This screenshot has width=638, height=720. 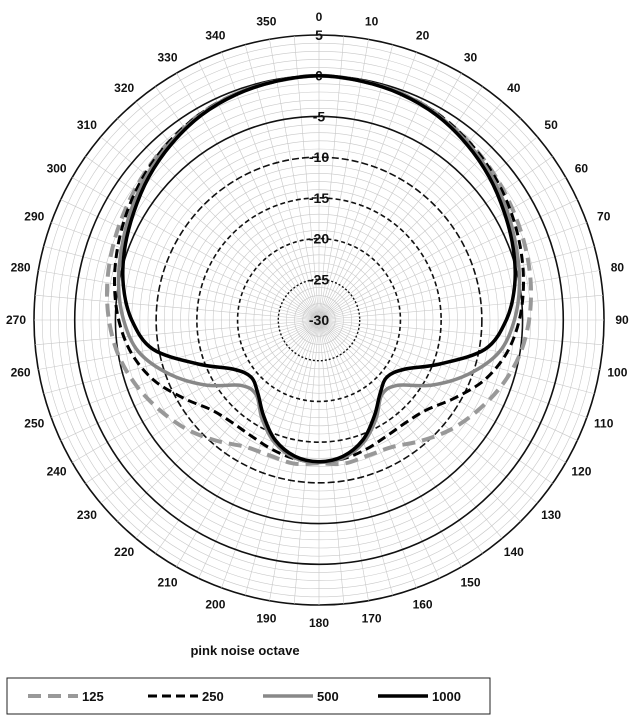 What do you see at coordinates (551, 125) in the screenshot?
I see `angle-tick-label: 50` at bounding box center [551, 125].